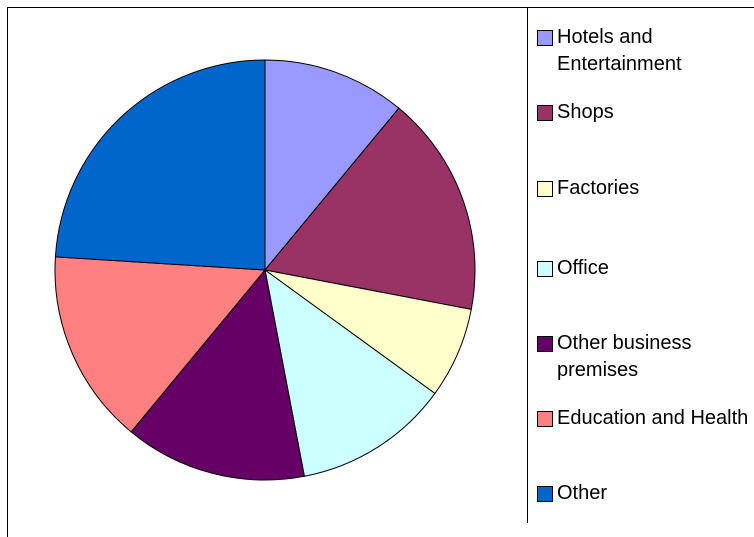 The height and width of the screenshot is (537, 754). What do you see at coordinates (598, 188) in the screenshot?
I see `legend-label: Factories` at bounding box center [598, 188].